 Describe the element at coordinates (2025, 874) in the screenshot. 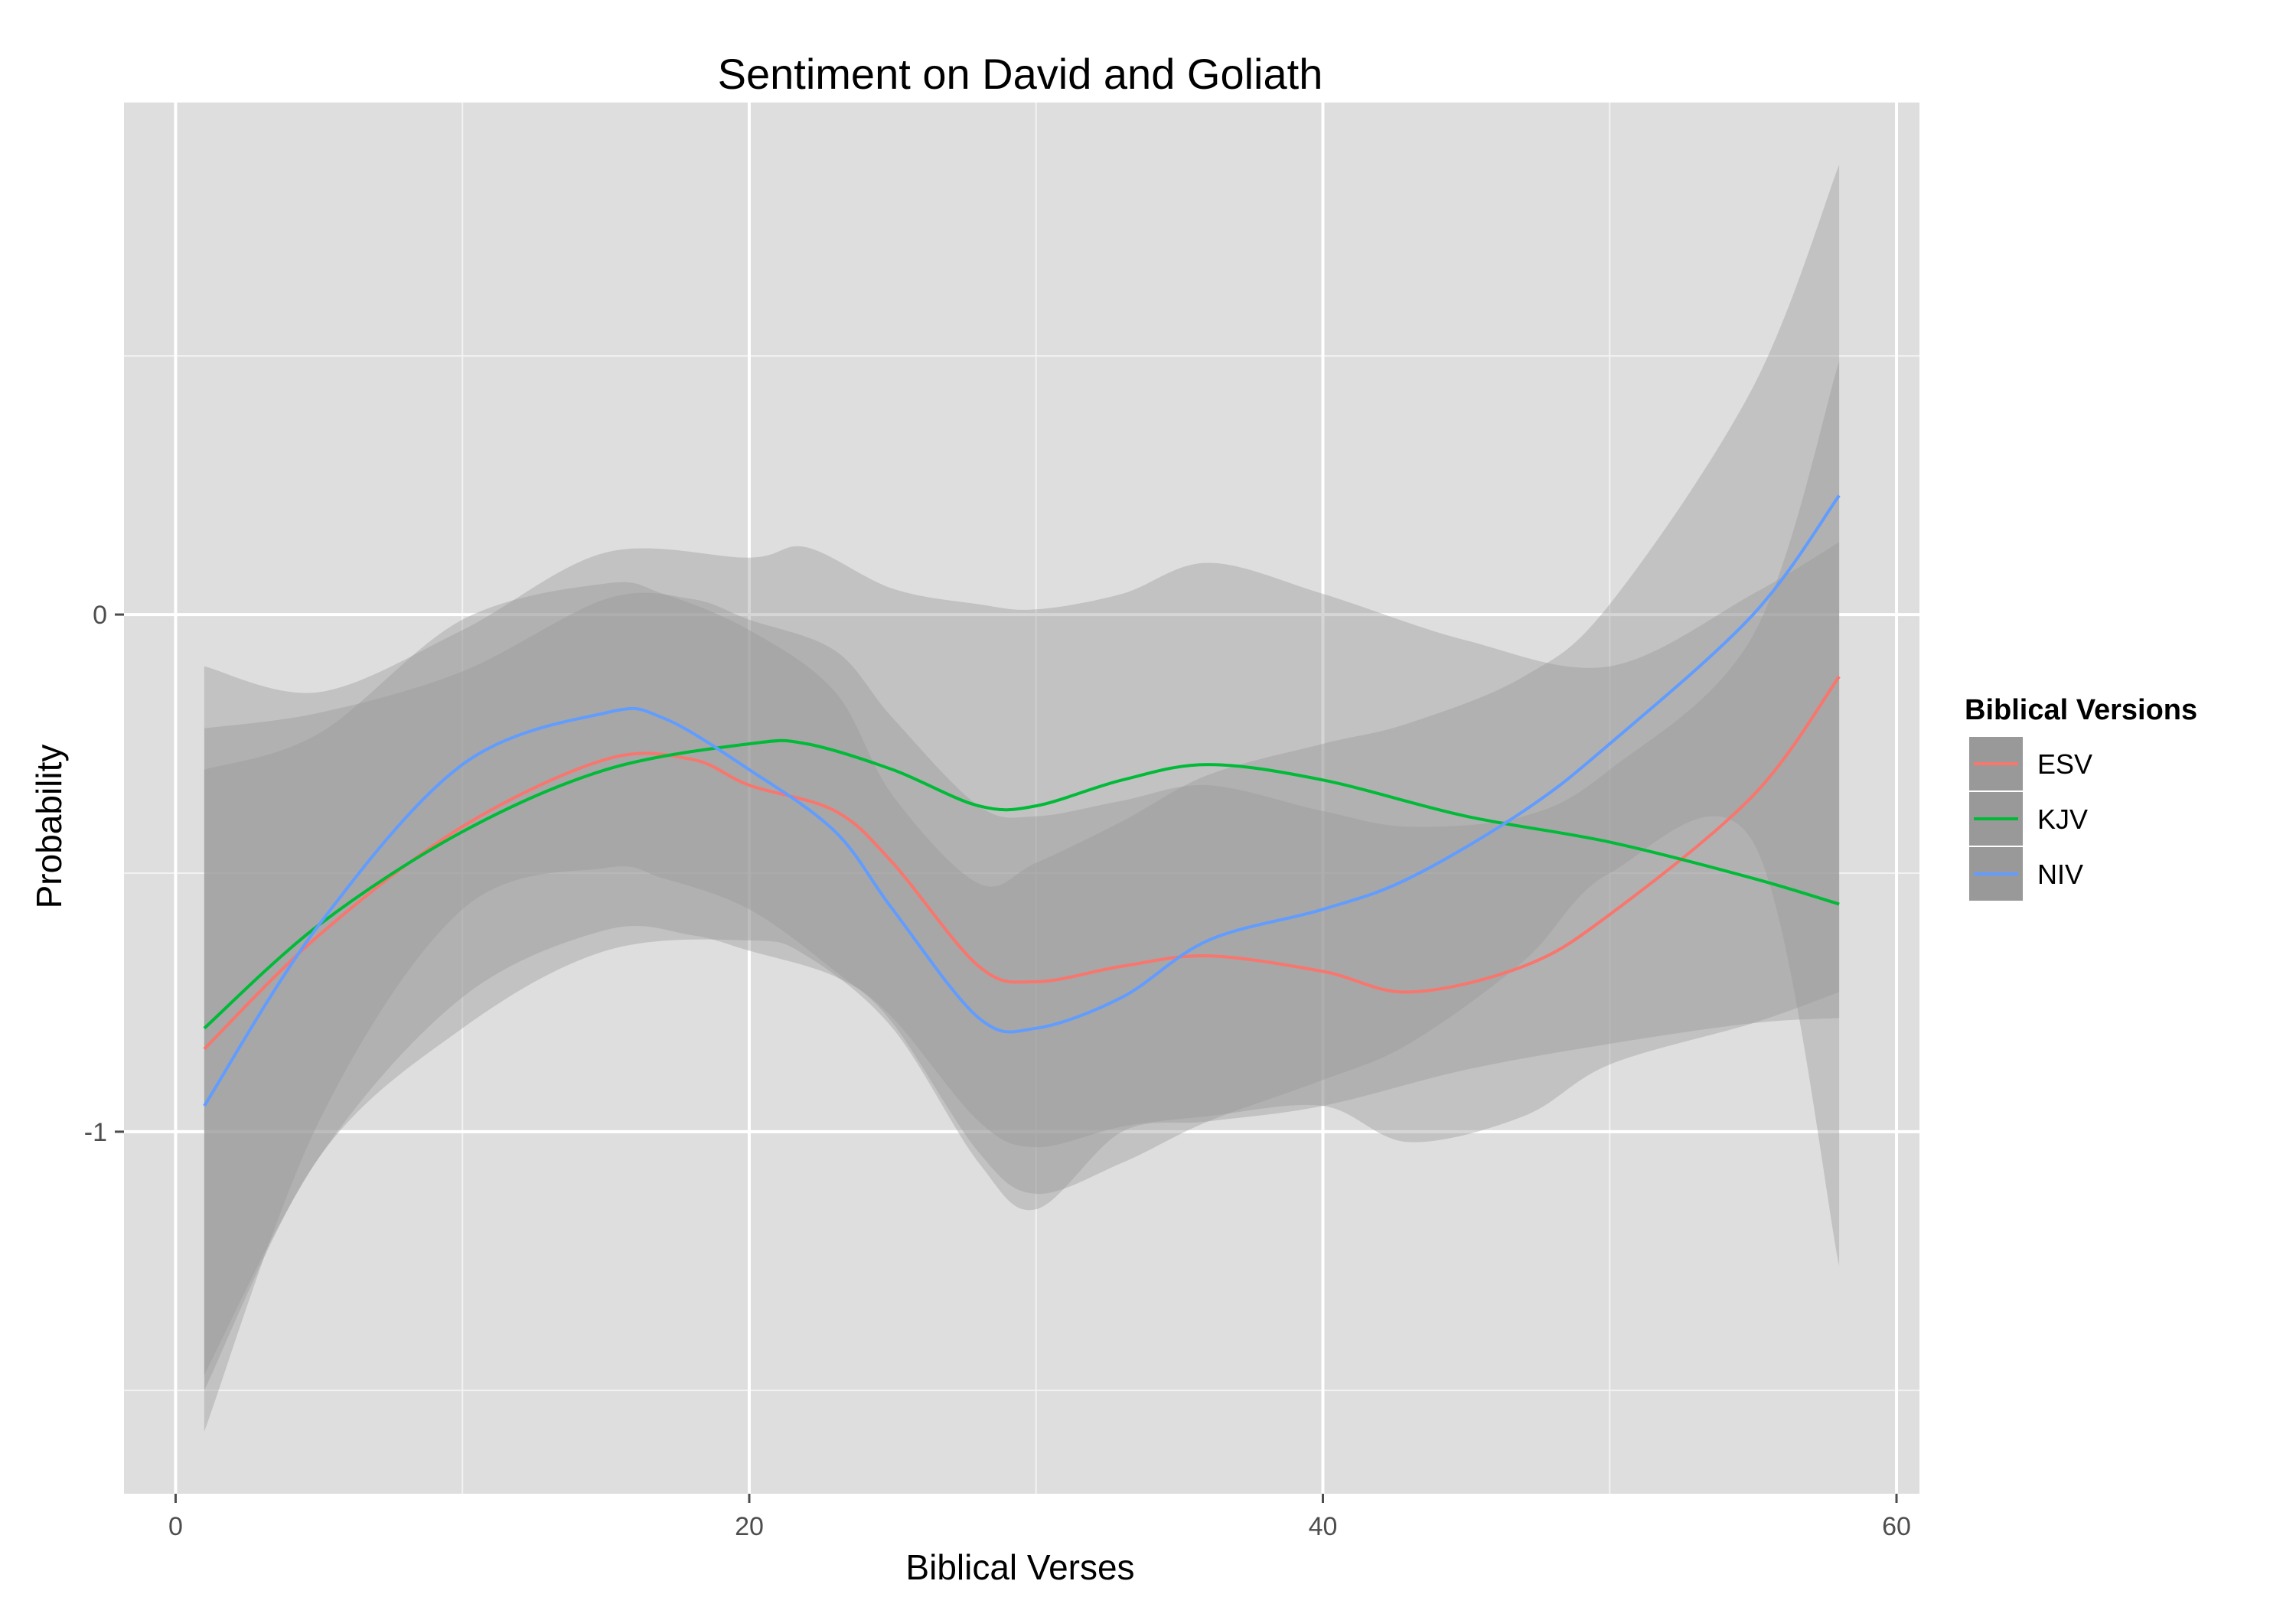

I see `legend-item-niv: NIV` at that location.